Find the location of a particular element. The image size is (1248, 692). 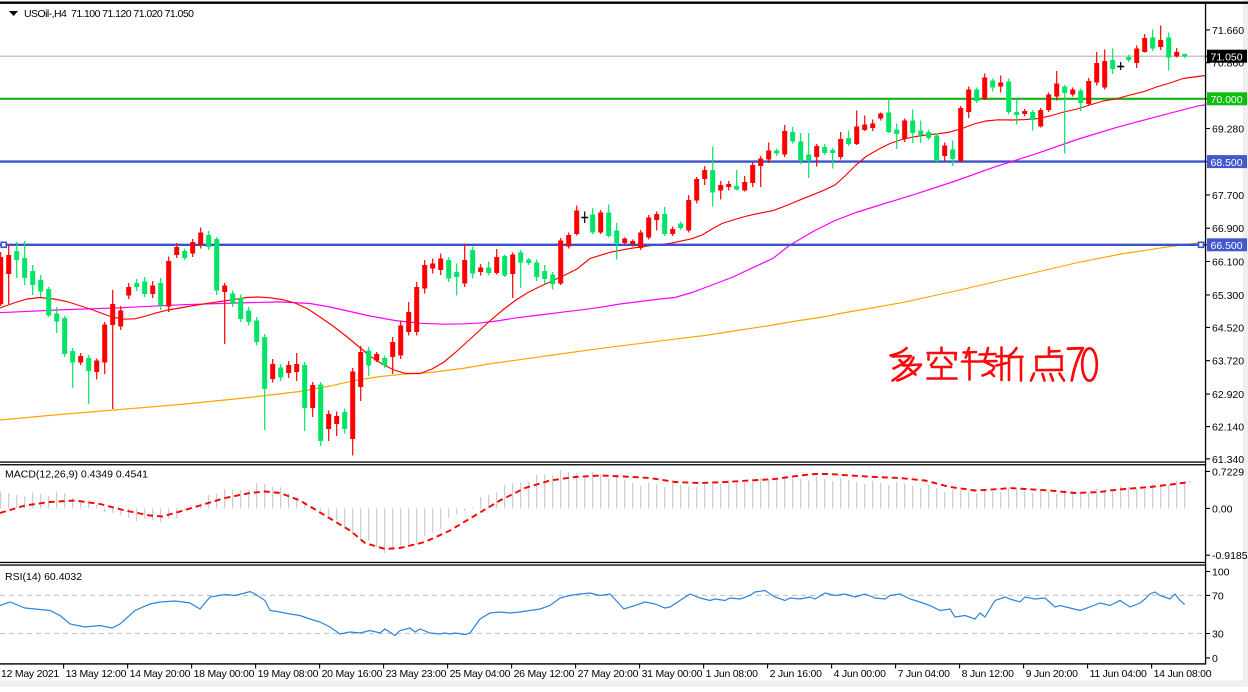

svg-text: -0.9185 is located at coordinates (1230, 556).